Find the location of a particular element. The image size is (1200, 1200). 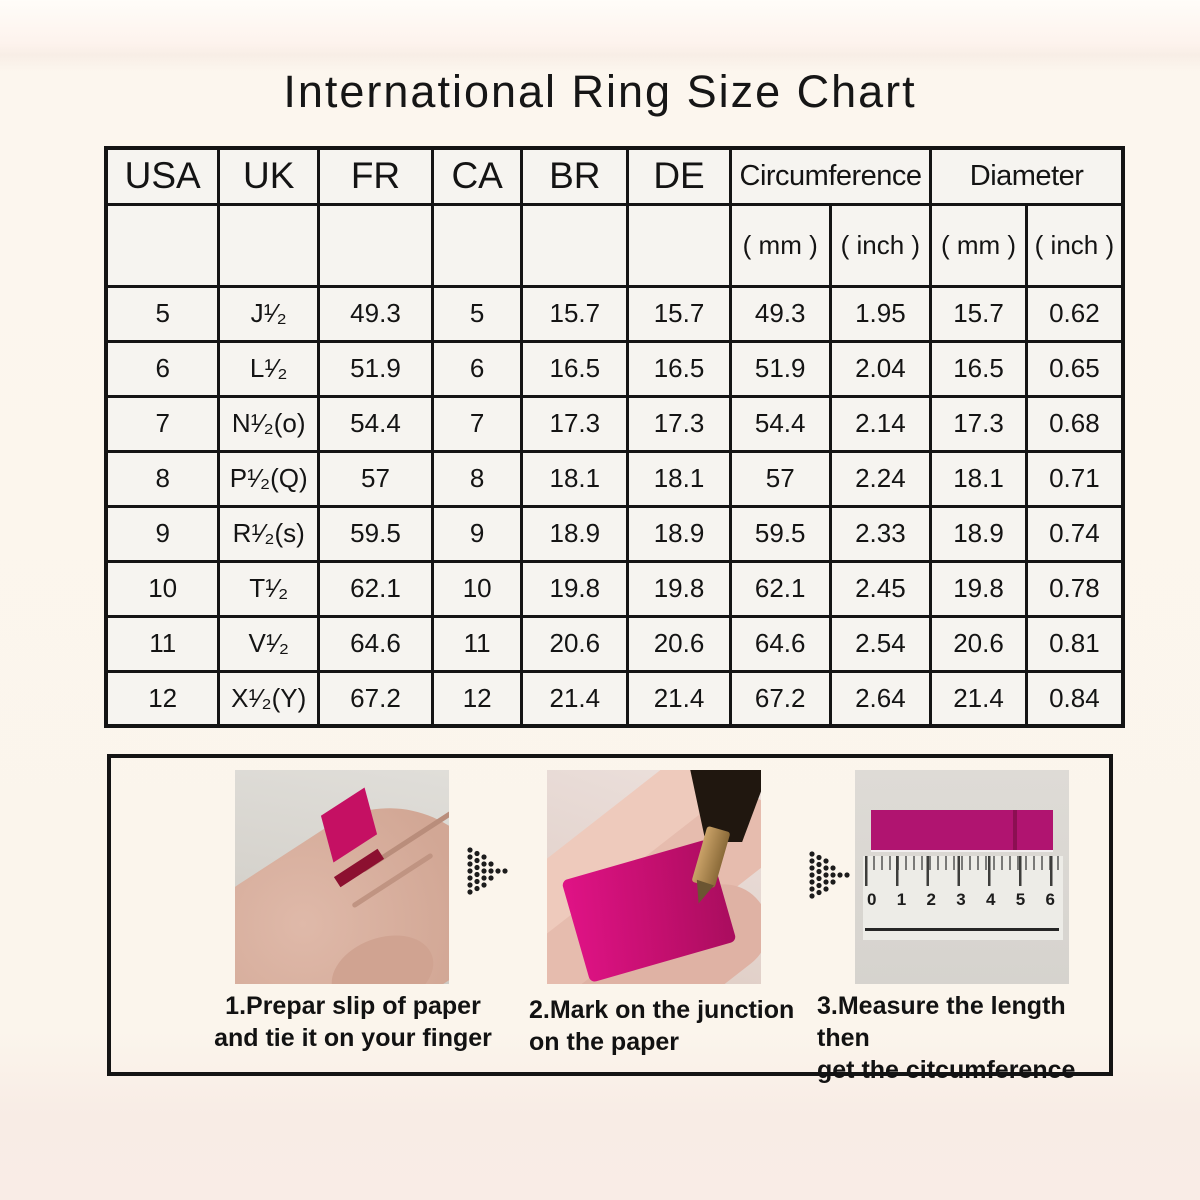

ruler-long-ticks is located at coordinates (963, 871).